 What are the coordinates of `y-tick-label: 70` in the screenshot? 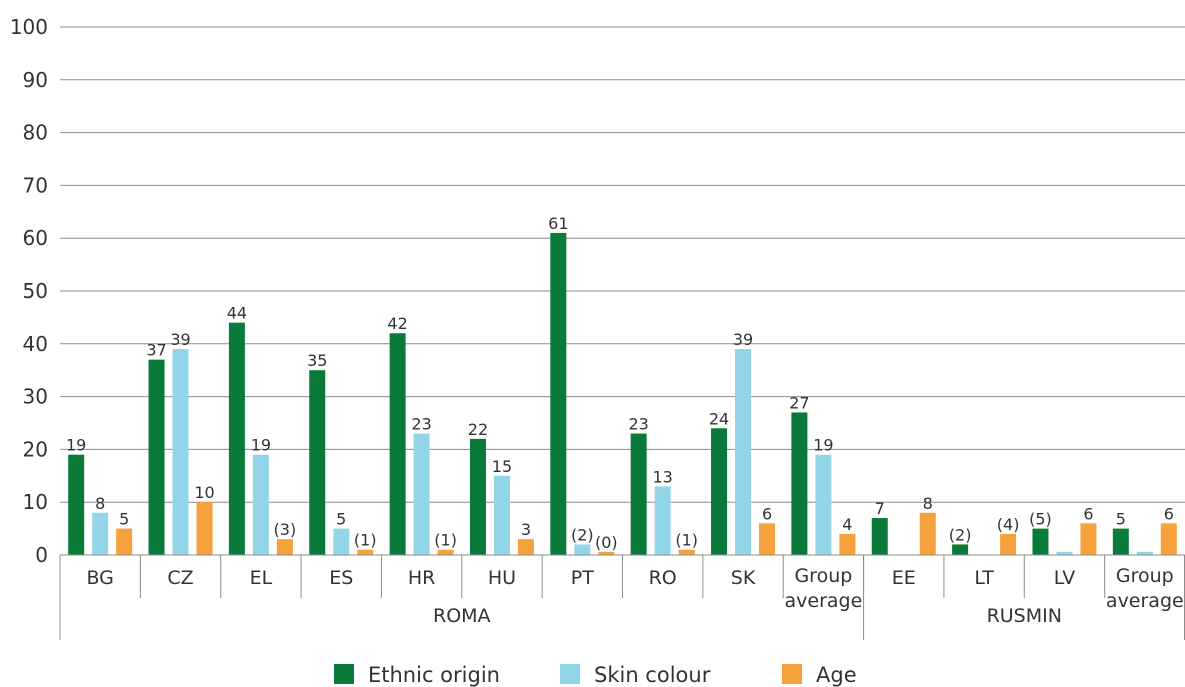 It's located at (35, 185).